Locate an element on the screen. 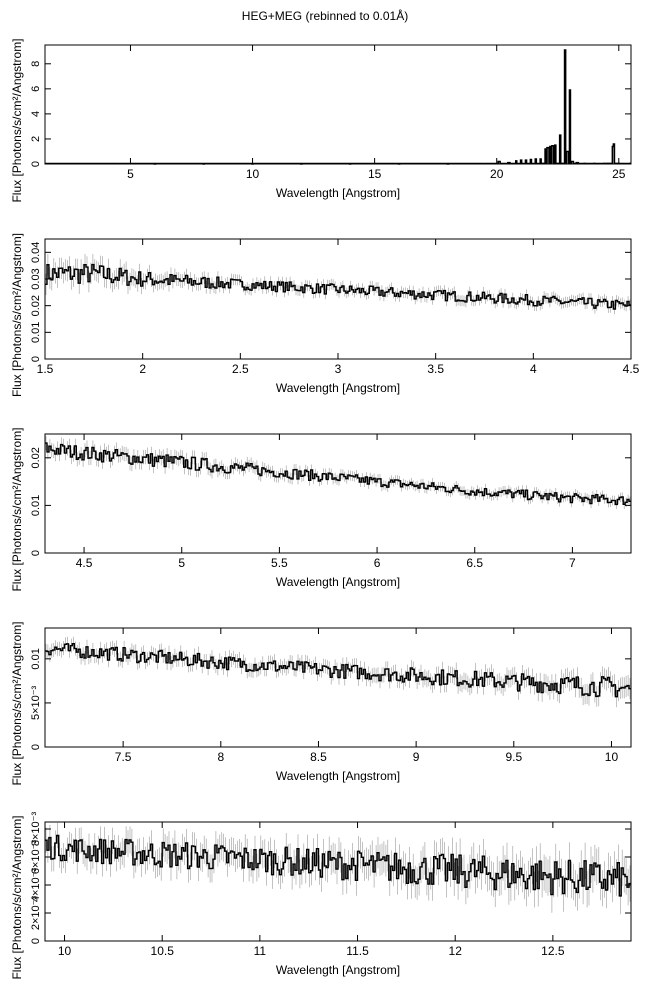 The image size is (650, 991). x-tick-label: 15 is located at coordinates (375, 174).